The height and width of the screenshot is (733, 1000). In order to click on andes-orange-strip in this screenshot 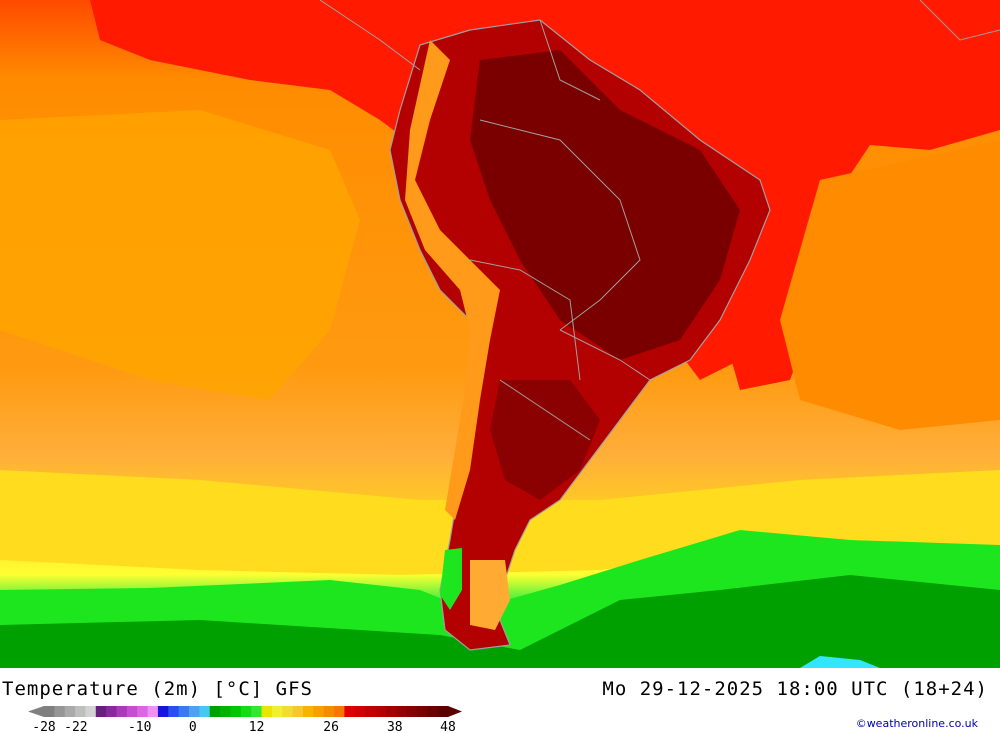, I will do `click(452, 280)`.